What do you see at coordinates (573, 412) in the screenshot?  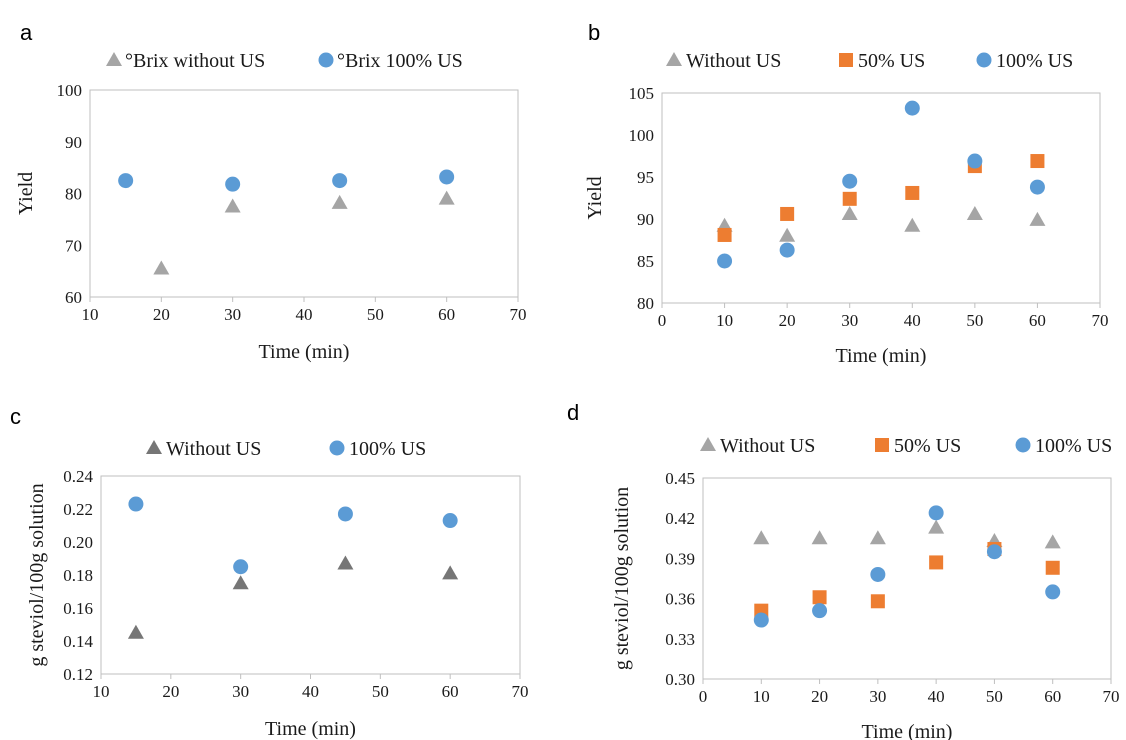 I see `panel-label-d: d` at bounding box center [573, 412].